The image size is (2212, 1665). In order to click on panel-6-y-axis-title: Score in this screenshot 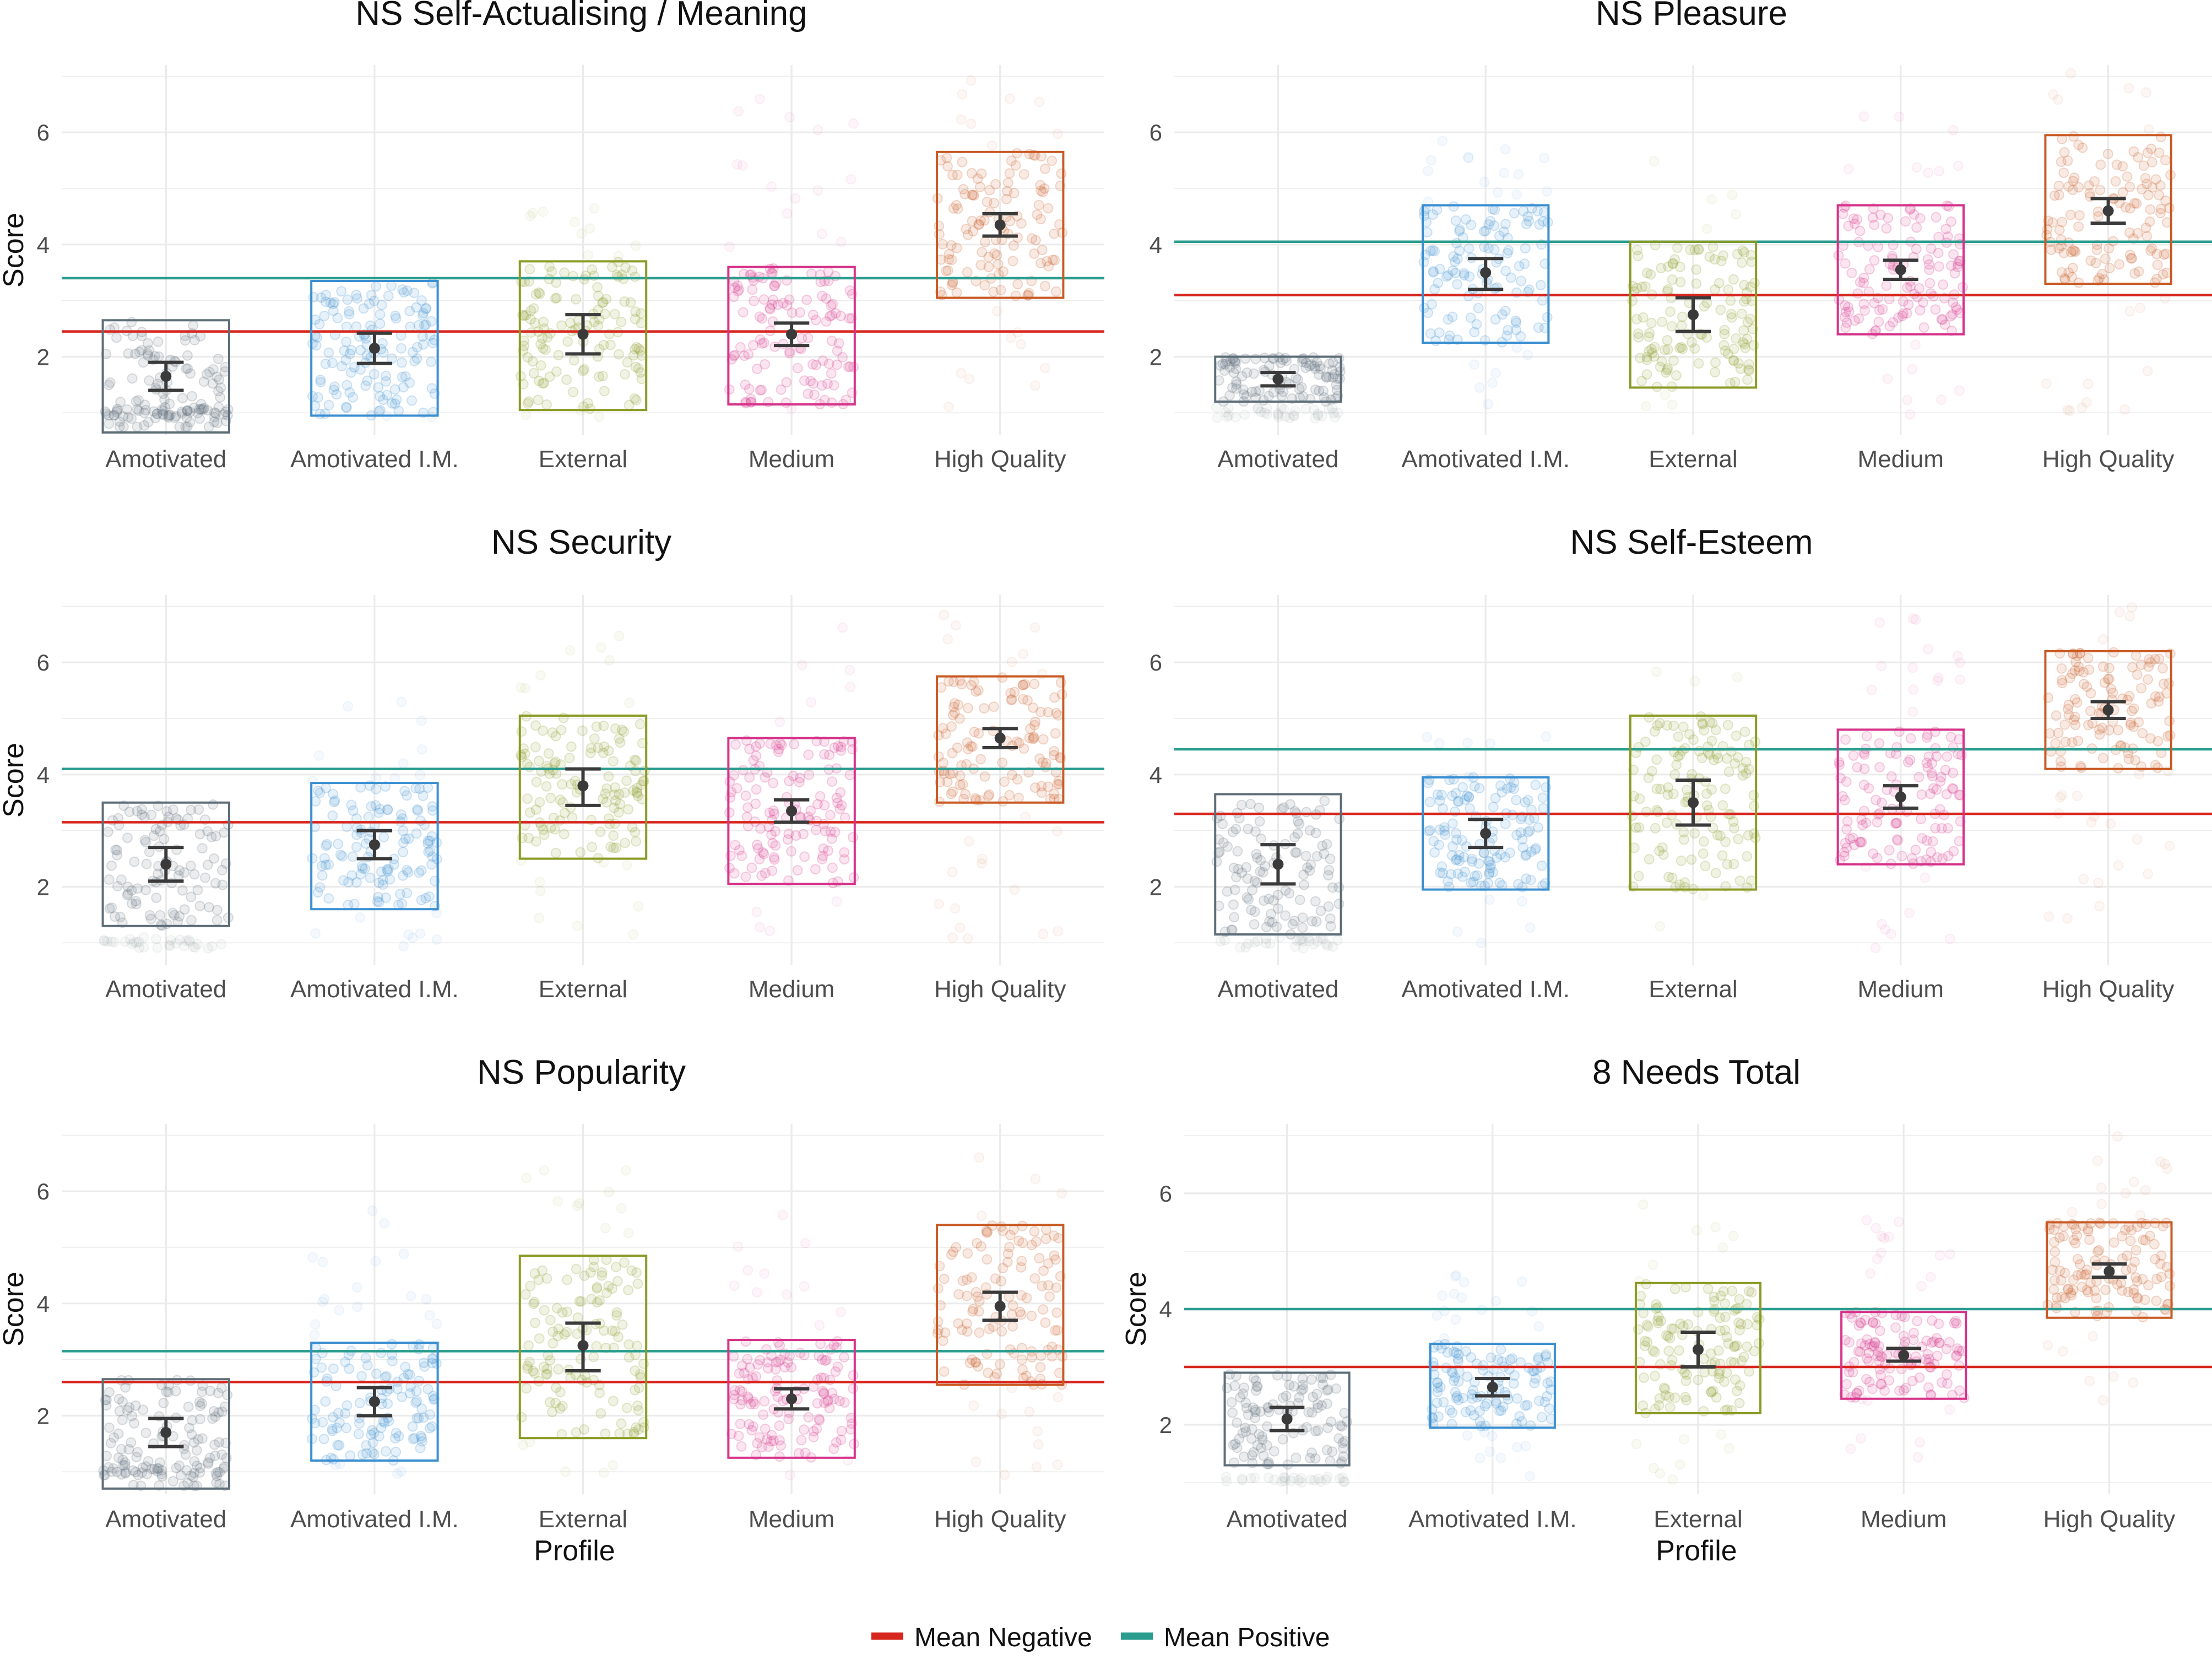, I will do `click(1136, 1310)`.